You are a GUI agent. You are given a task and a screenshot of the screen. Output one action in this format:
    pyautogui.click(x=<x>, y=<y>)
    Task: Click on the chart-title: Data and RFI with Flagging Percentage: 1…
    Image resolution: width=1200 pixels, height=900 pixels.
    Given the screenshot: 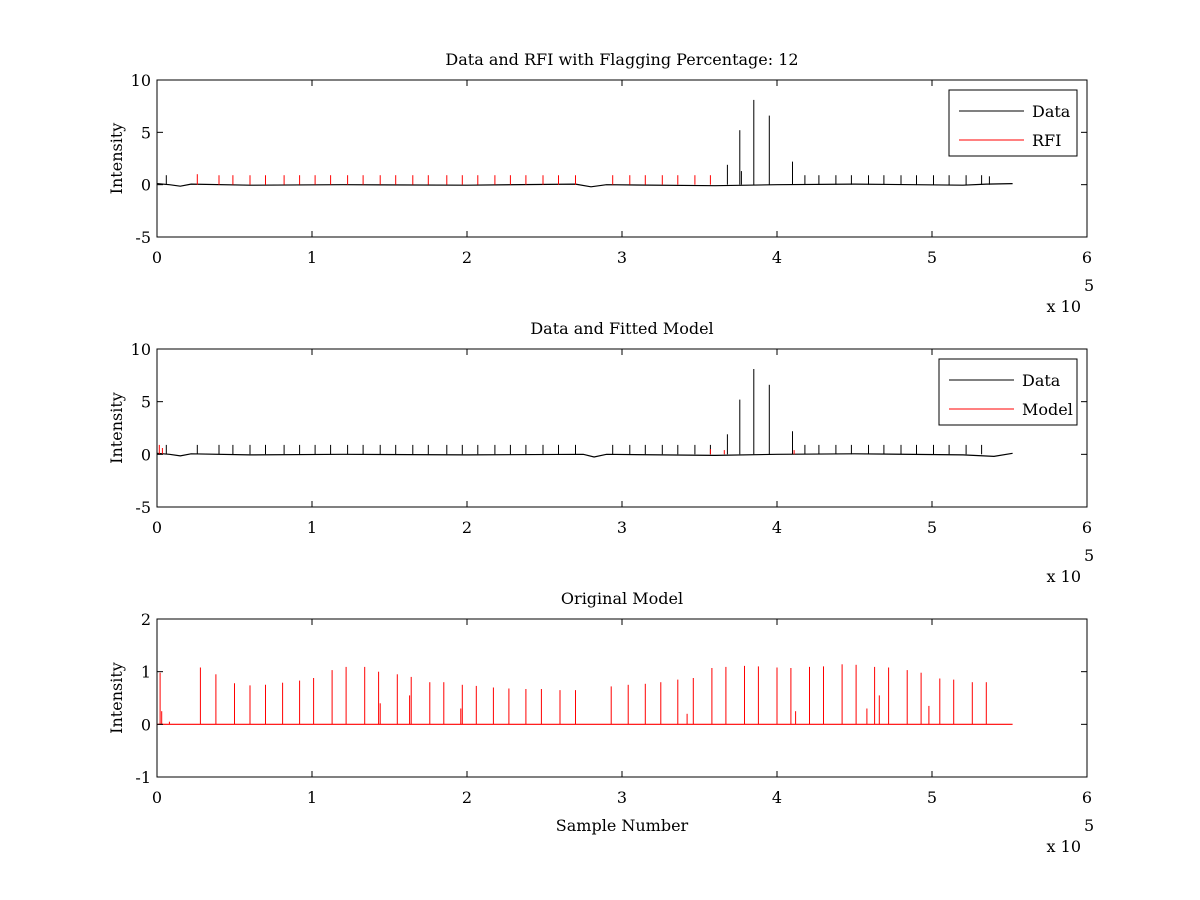 What is the action you would take?
    pyautogui.click(x=621, y=59)
    